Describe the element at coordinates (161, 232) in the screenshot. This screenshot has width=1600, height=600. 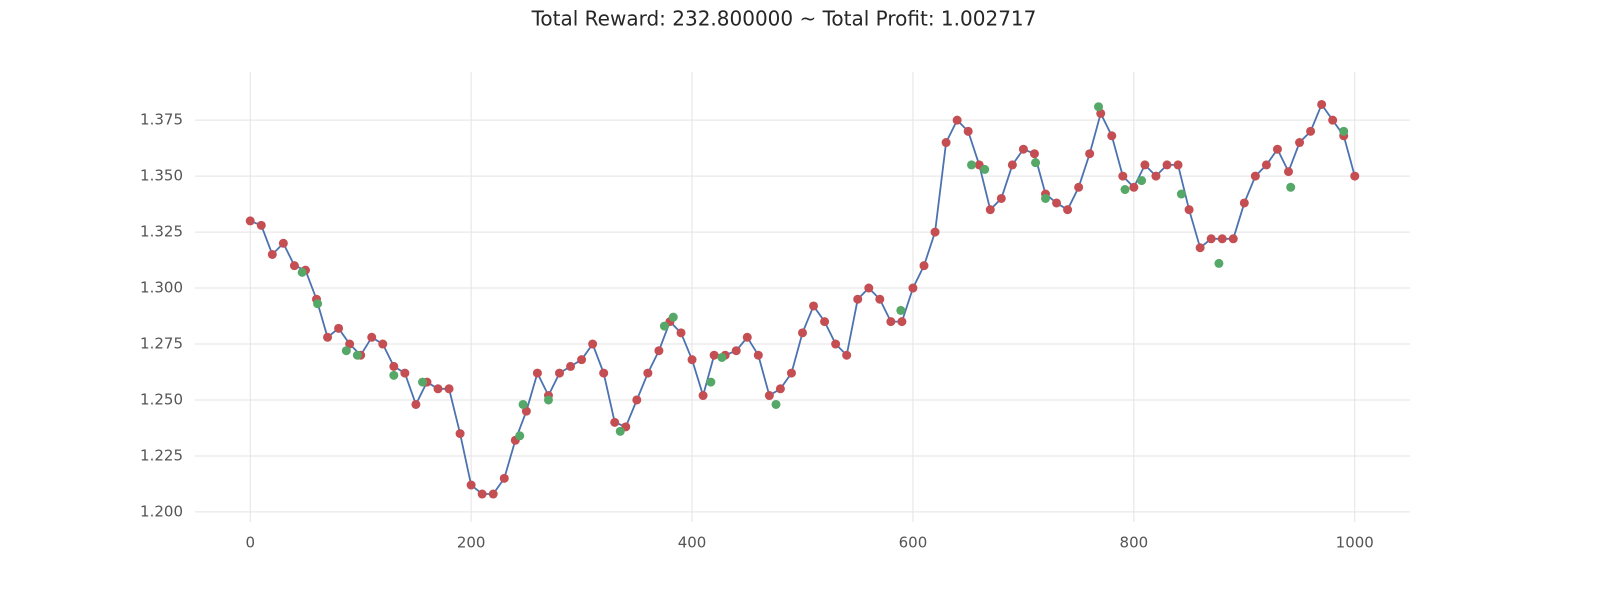
I see `y-tick-label: 1.325` at that location.